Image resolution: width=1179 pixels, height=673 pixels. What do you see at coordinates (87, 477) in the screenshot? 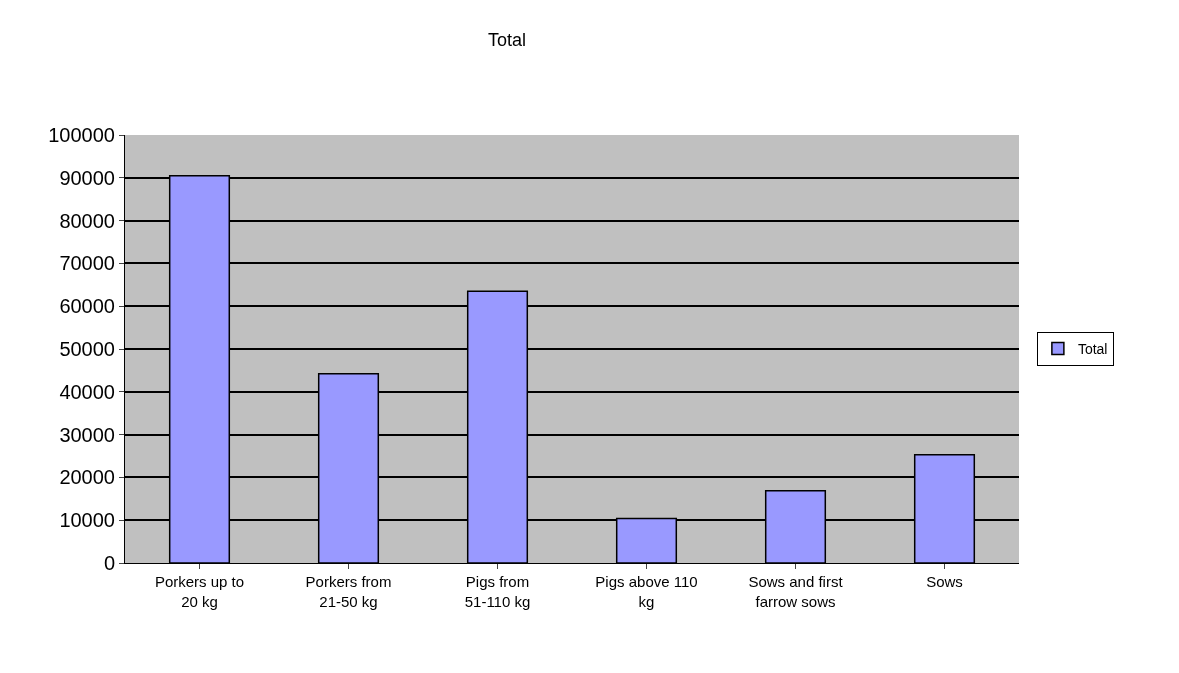
I see `y-tick-label: 20000` at bounding box center [87, 477].